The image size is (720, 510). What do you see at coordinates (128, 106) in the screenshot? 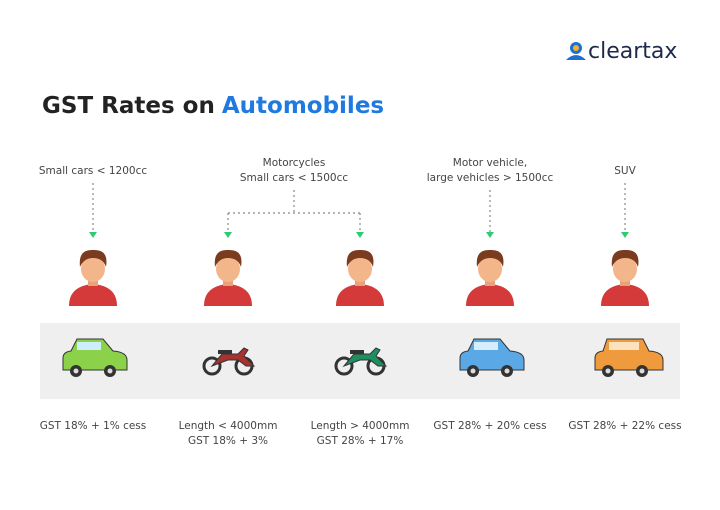
I see `title-prefix: GST Rates on` at bounding box center [128, 106].